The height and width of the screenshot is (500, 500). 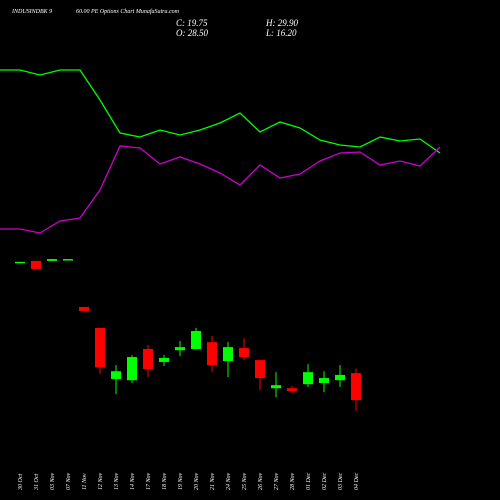 I want to click on x-tick-label: 04 Dec, so click(x=356, y=481).